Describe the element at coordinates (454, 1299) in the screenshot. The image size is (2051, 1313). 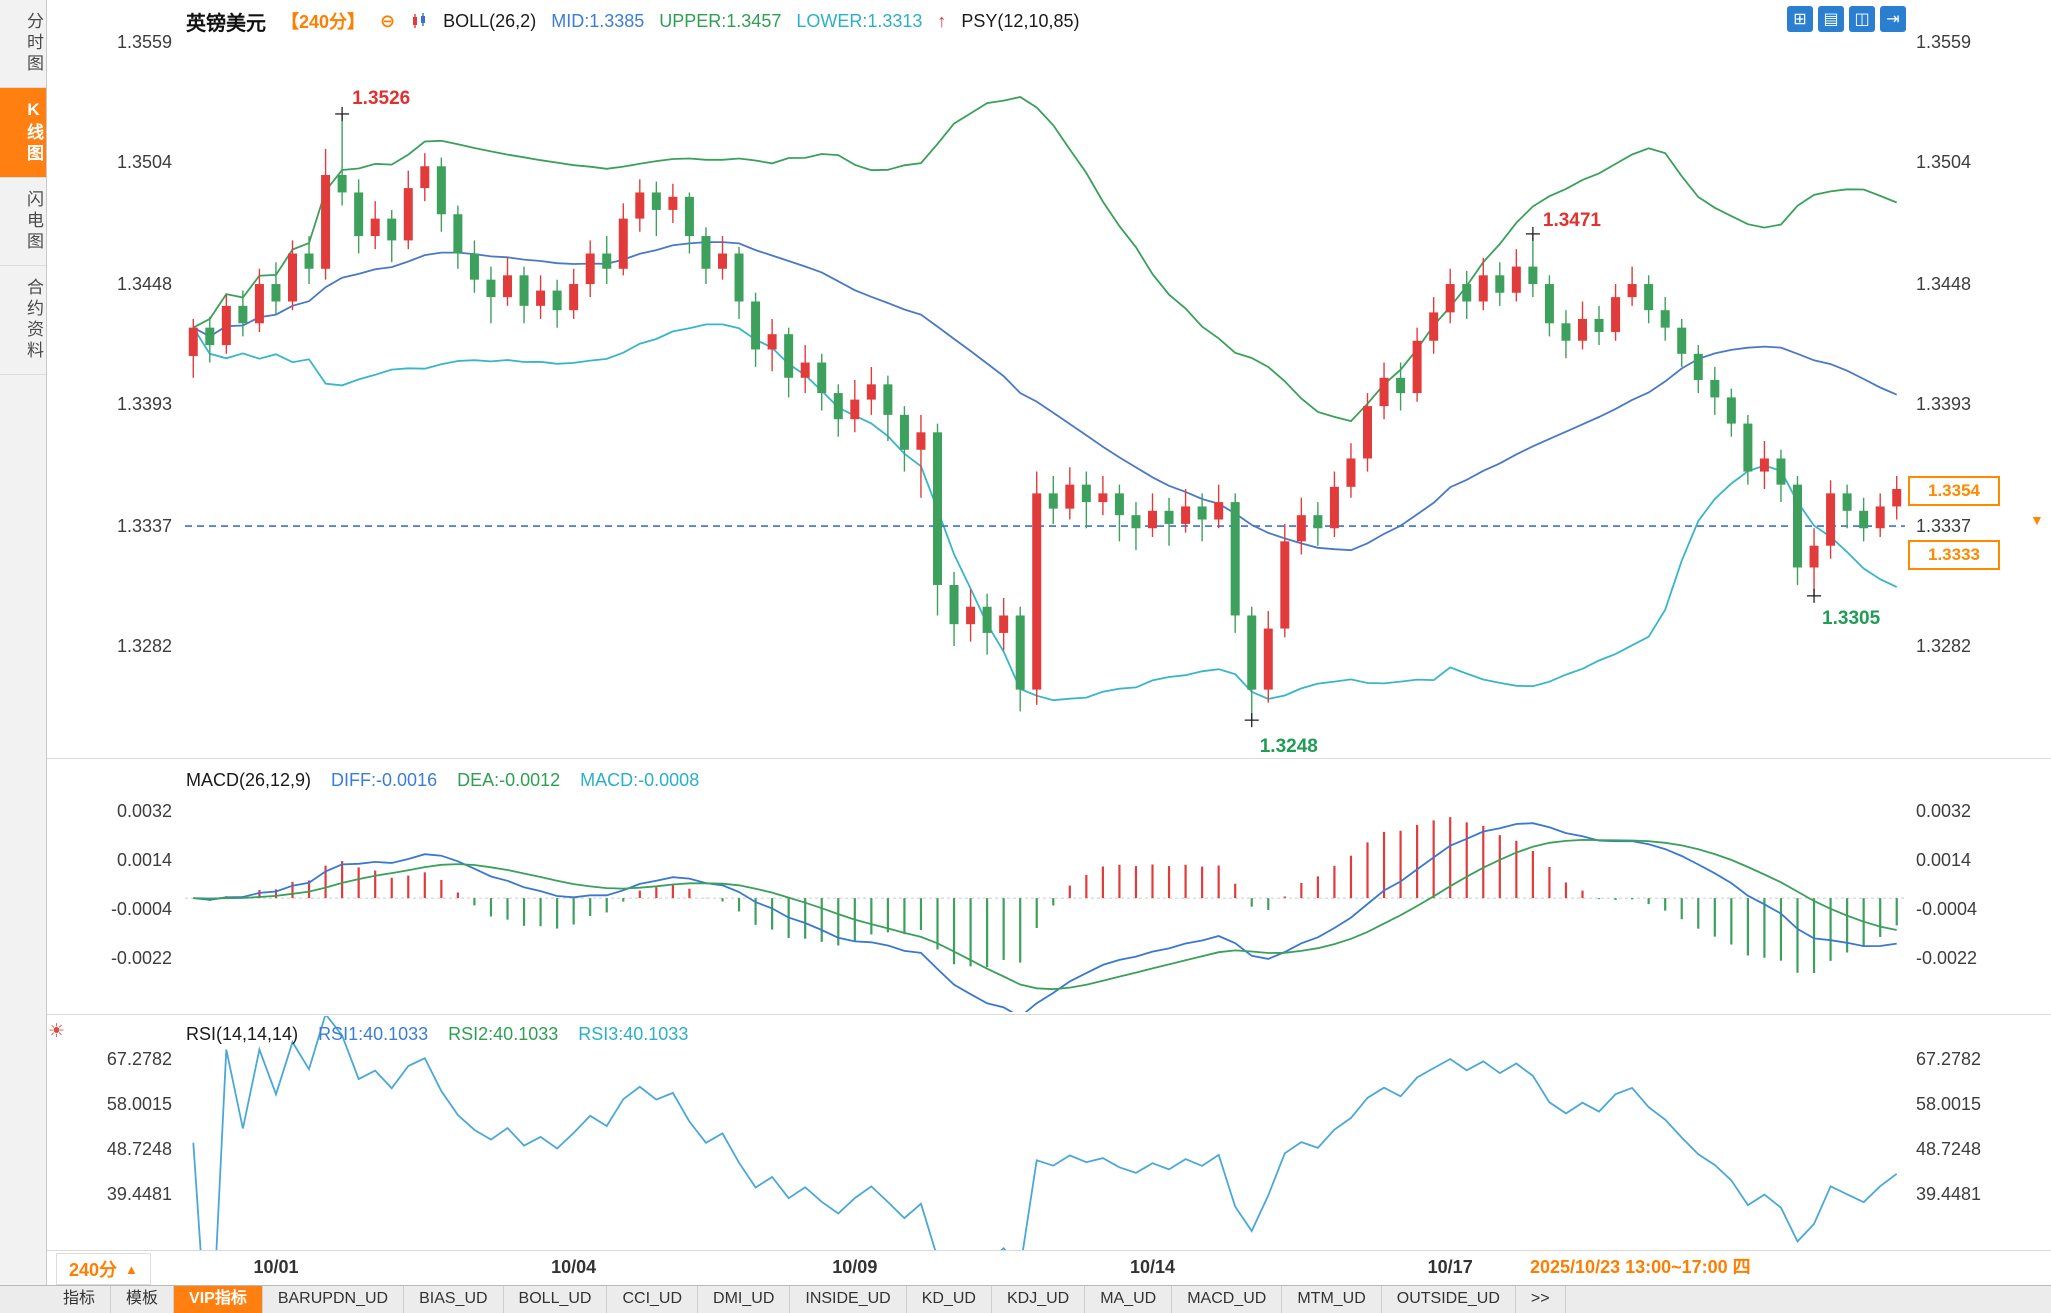
I see `tab-bias: BIAS_UD` at that location.